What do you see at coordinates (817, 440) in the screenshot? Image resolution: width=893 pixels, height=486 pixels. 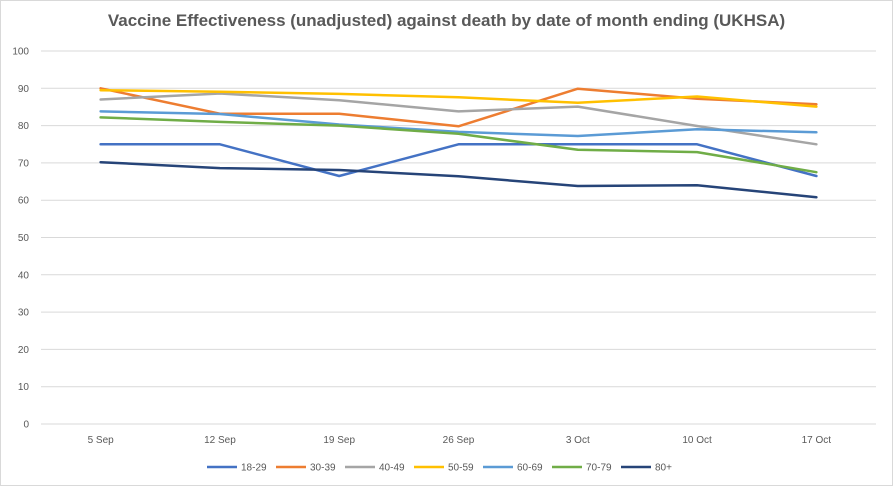 I see `x-tick-label: 17 Oct` at bounding box center [817, 440].